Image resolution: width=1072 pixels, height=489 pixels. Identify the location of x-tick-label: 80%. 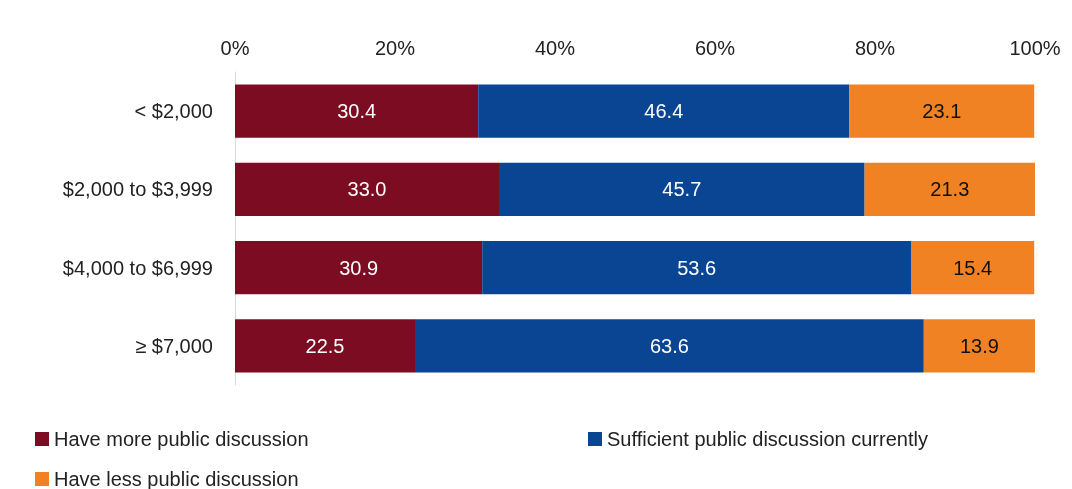
(875, 48).